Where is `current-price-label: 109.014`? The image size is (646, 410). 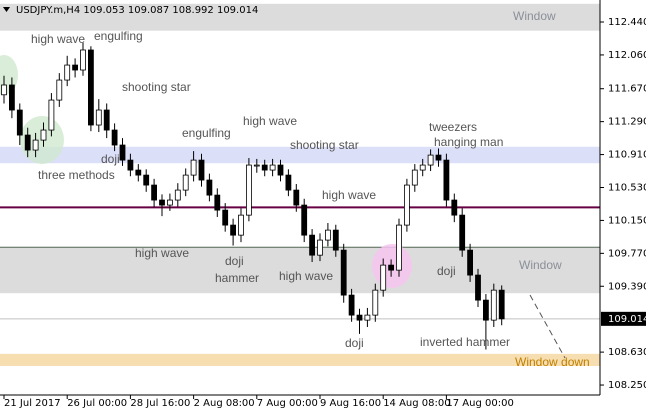
current-price-label: 109.014 is located at coordinates (627, 319).